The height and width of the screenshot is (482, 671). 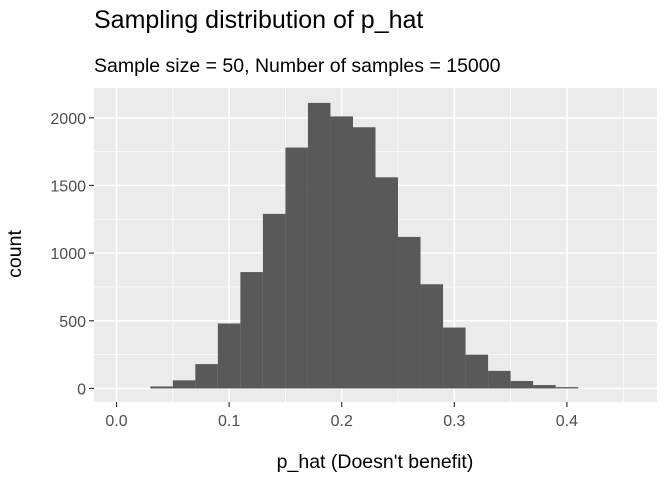 I want to click on x-tick-label: 0.2, so click(x=342, y=421).